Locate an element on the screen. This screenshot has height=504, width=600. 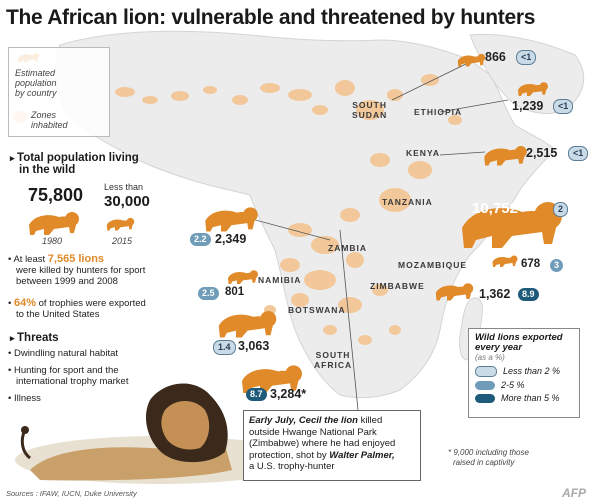
export-badge-mozambique: 3 is located at coordinates (557, 265).